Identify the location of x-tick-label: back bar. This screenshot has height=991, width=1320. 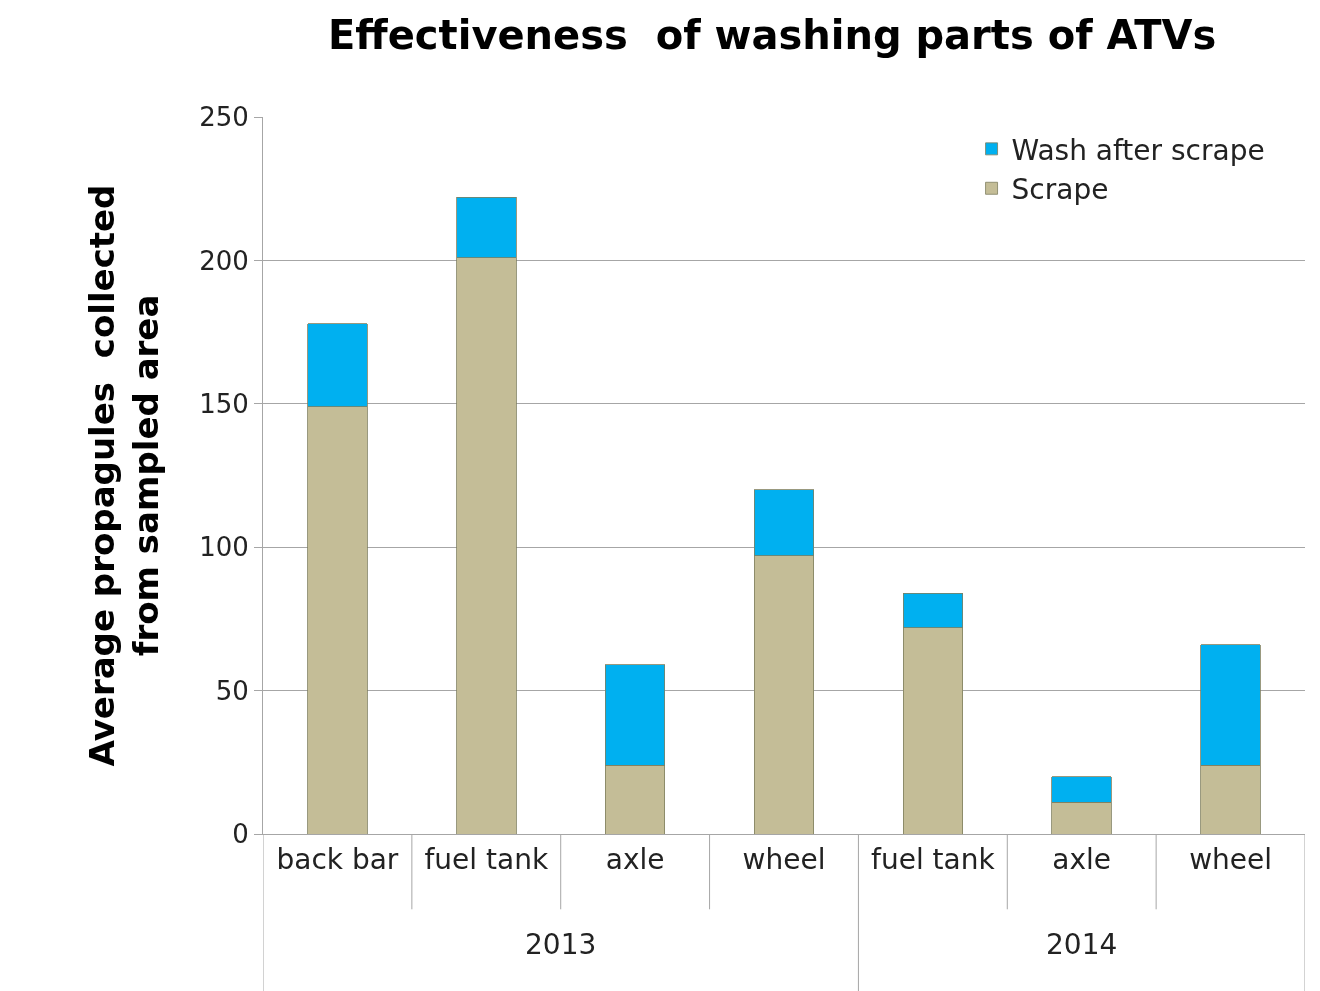
(337, 859).